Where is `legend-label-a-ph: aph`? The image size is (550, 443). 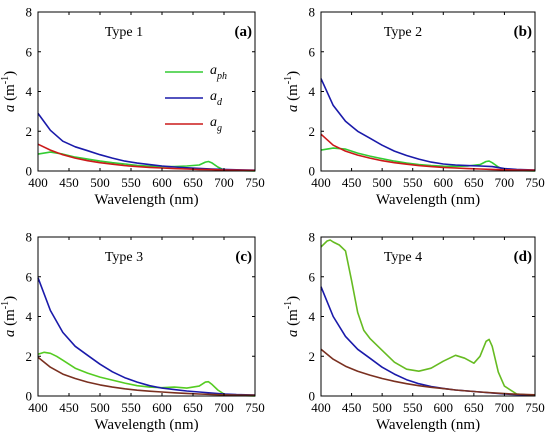
legend-label-a-ph: aph is located at coordinates (218, 72).